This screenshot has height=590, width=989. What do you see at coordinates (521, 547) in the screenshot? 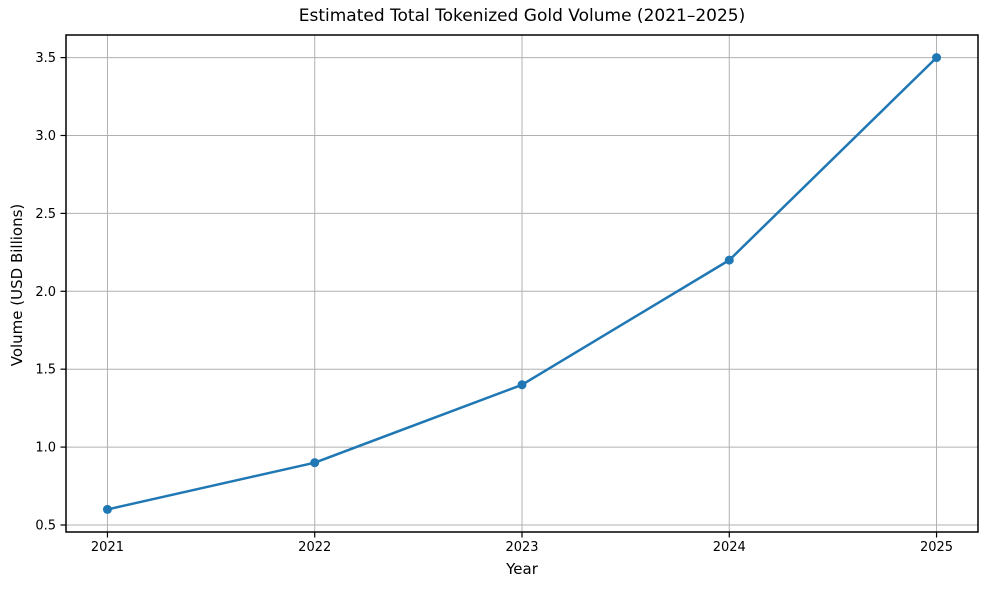
I see `x-tick-label: 2023` at bounding box center [521, 547].